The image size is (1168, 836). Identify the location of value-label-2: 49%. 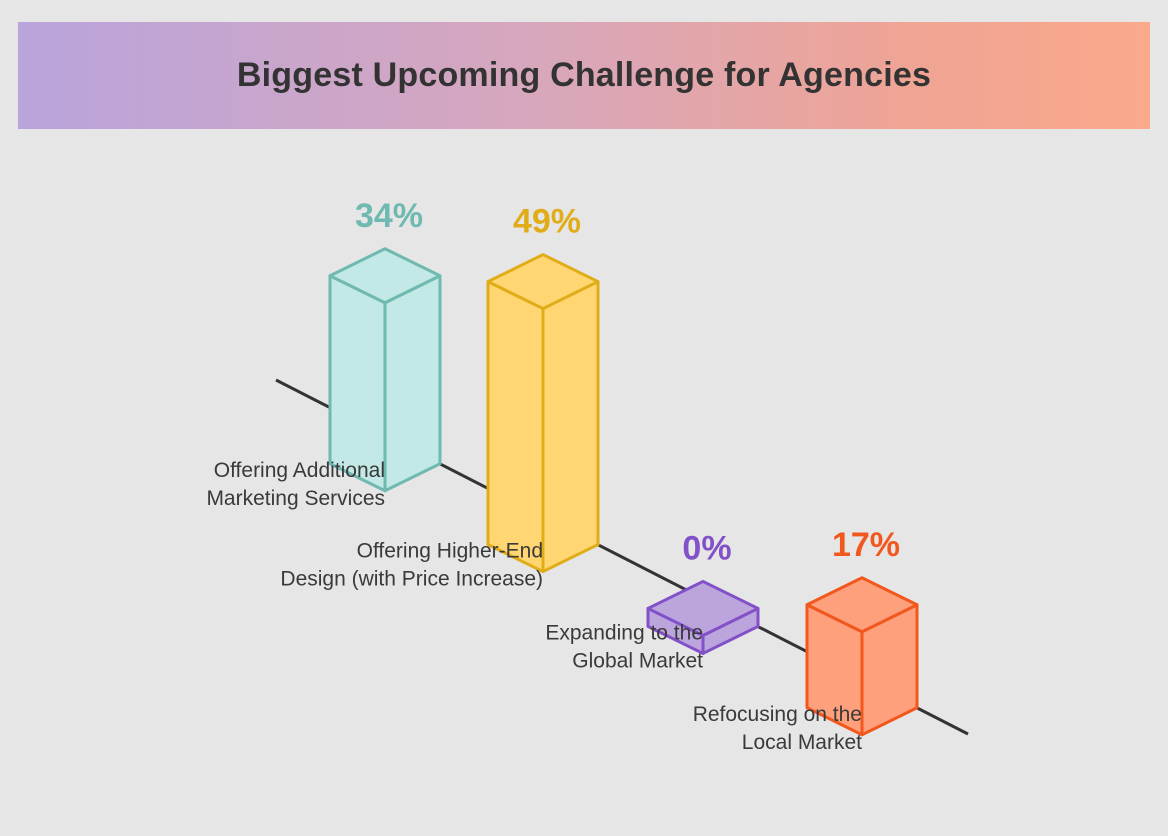
(547, 222).